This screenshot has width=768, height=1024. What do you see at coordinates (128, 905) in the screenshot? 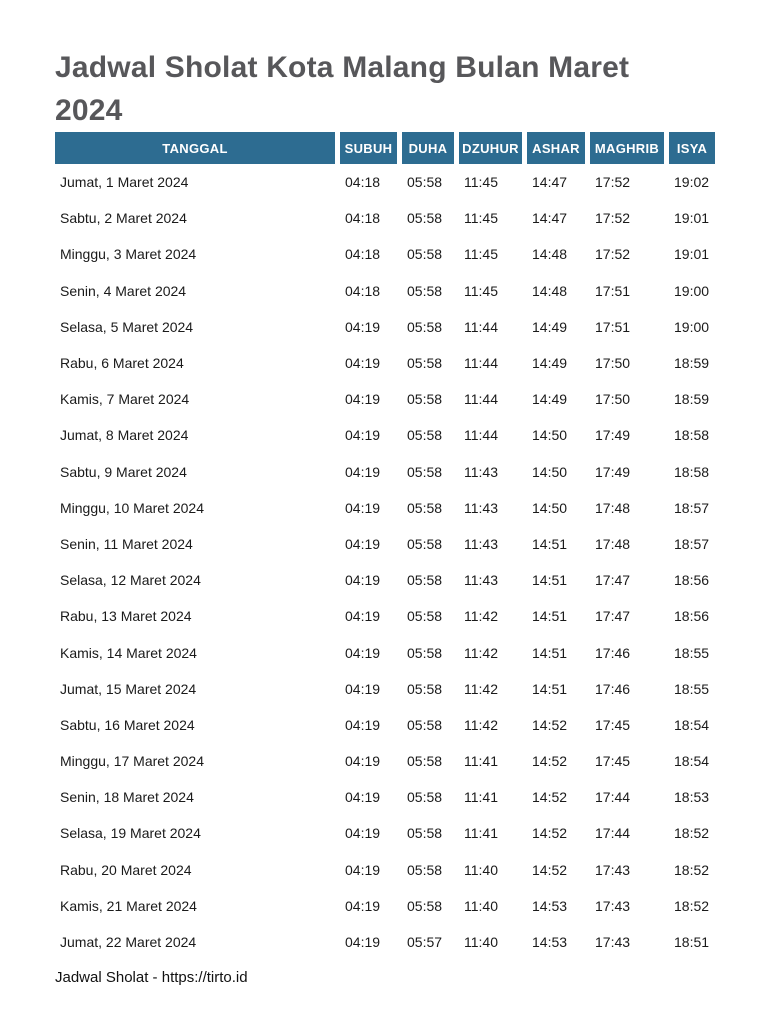
I see `date-cell: Kamis, 21 Maret 2024` at bounding box center [128, 905].